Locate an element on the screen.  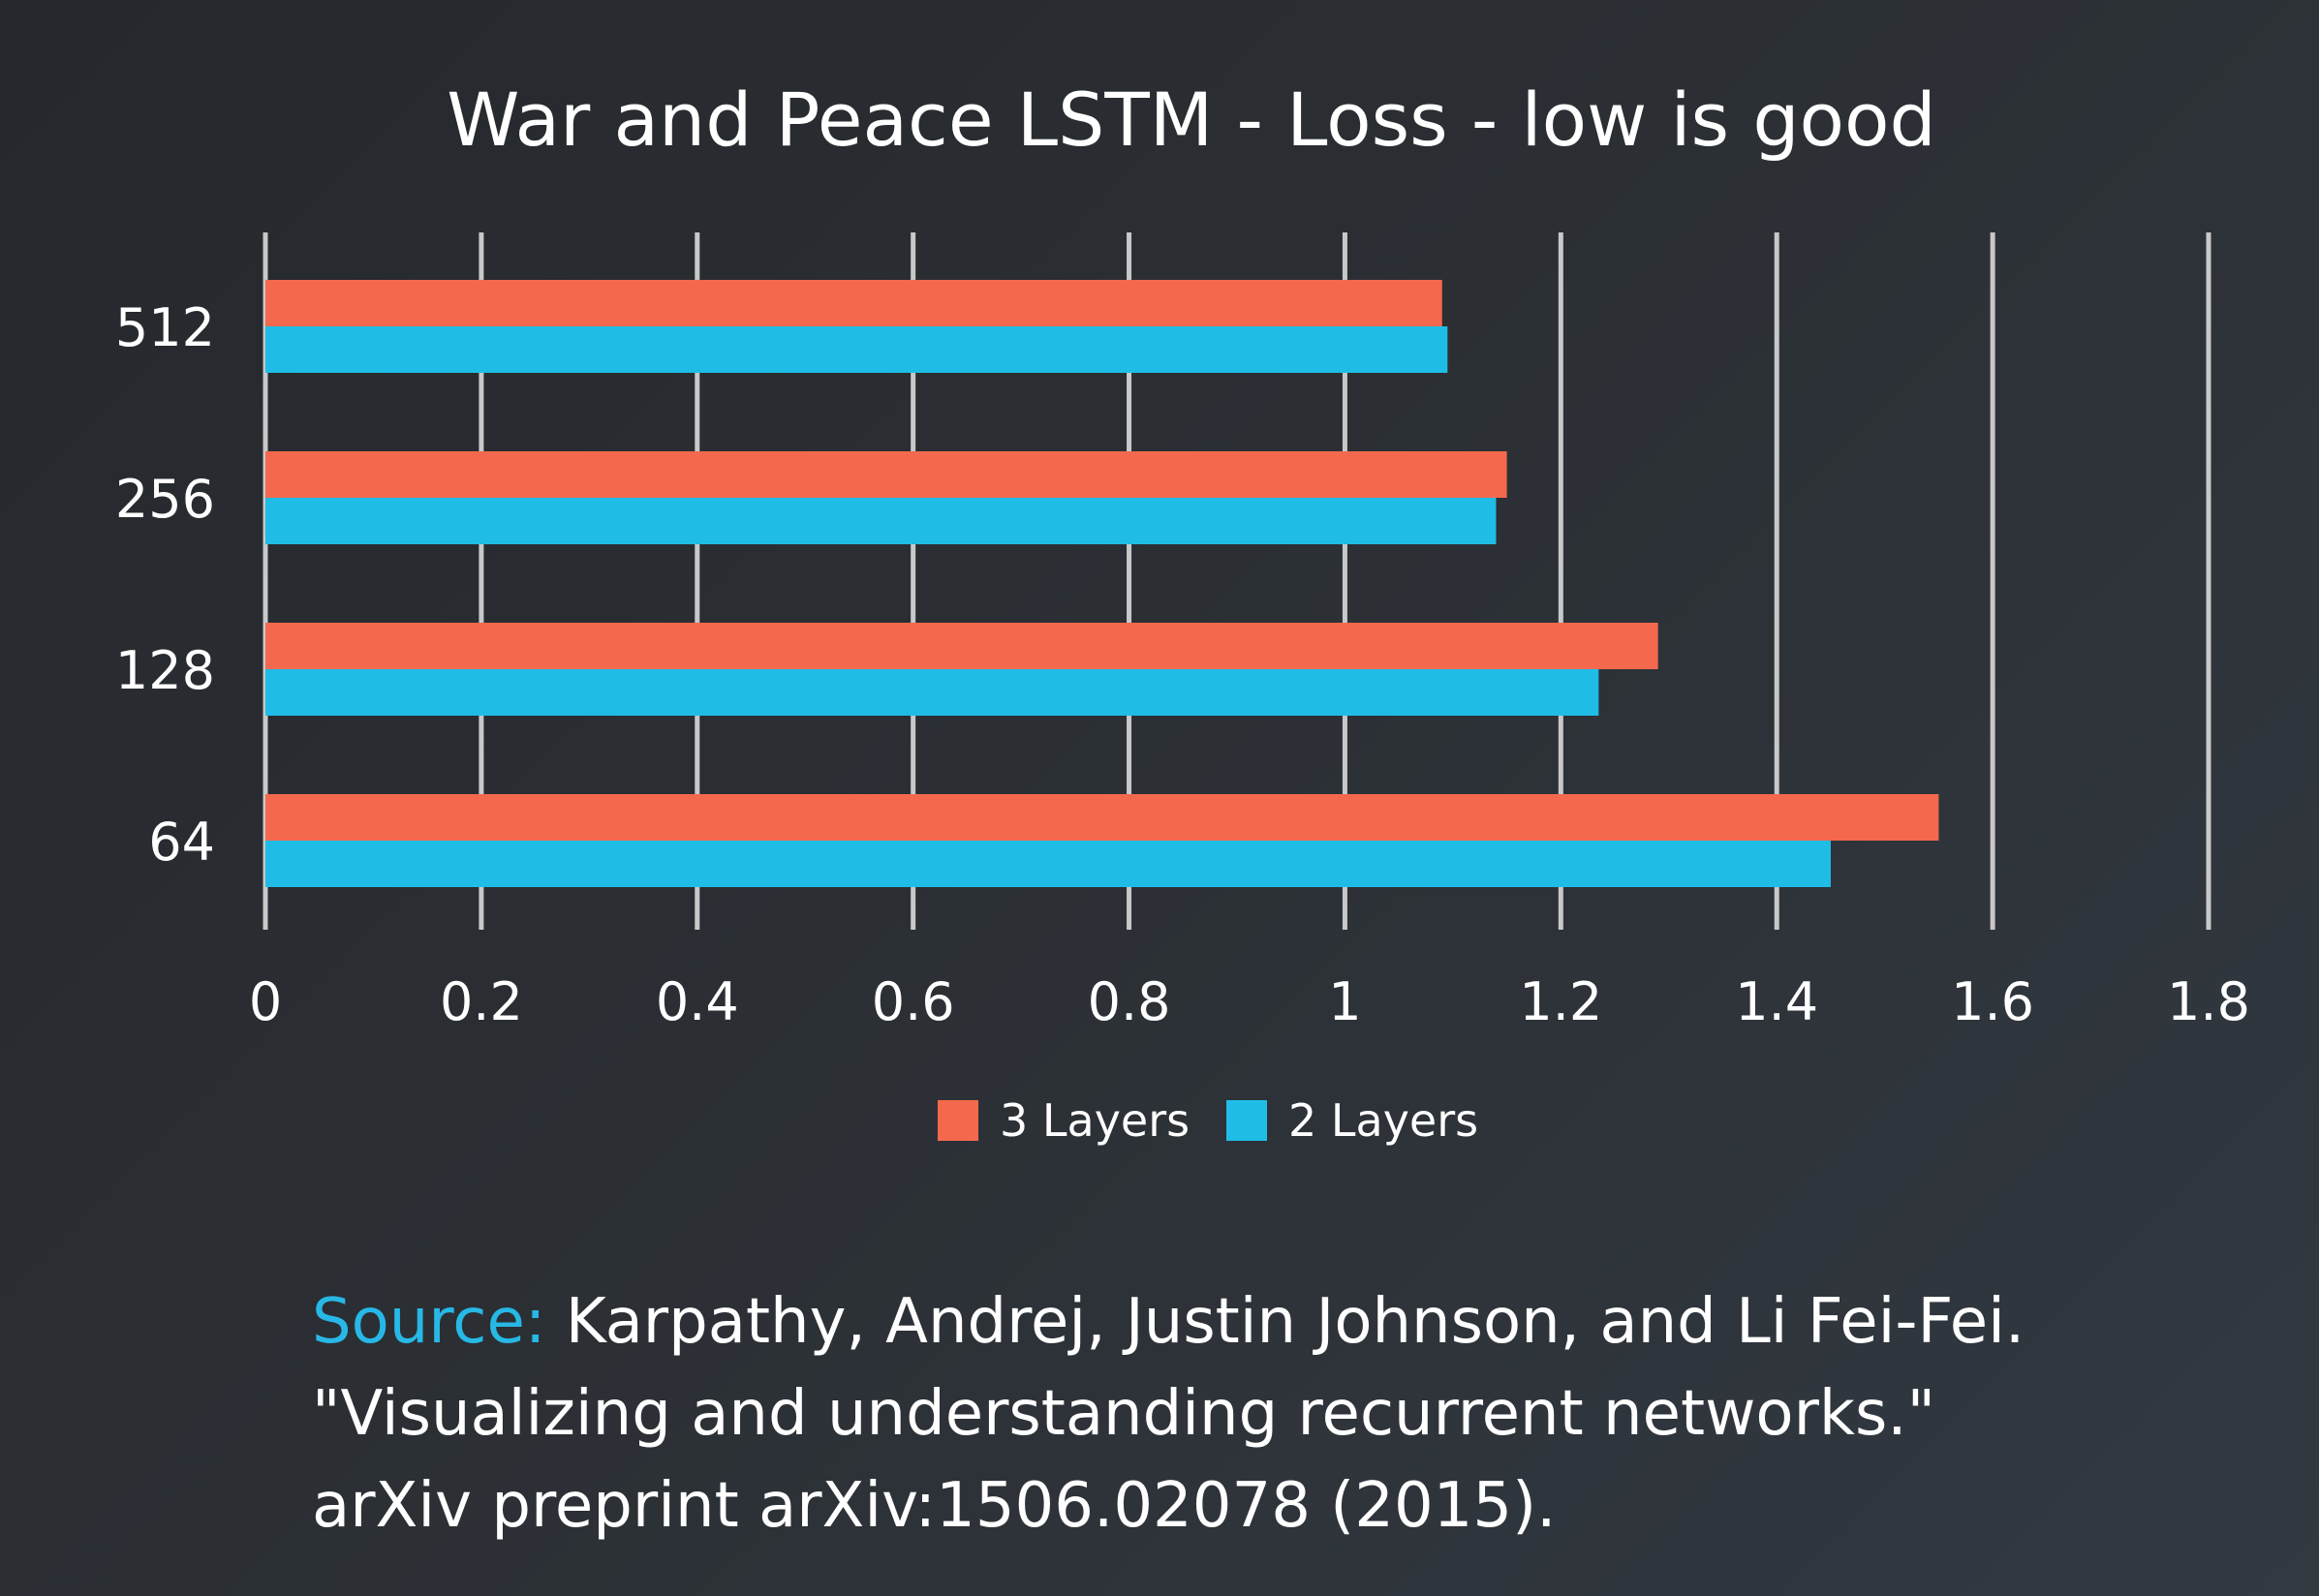
x-tick-label: 0.6 is located at coordinates (913, 1001).